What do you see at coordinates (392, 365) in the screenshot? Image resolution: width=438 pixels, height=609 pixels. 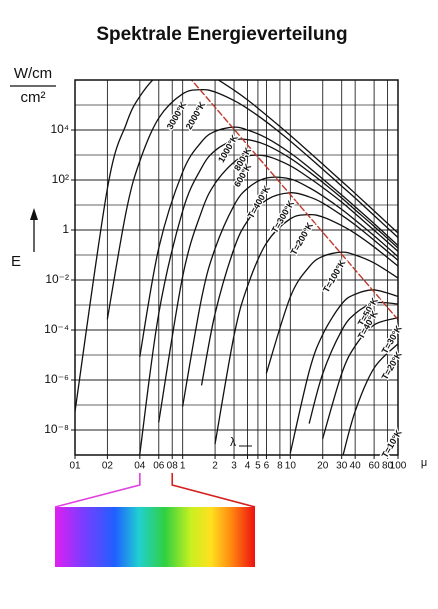 I see `curve-label: T=20°K` at bounding box center [392, 365].